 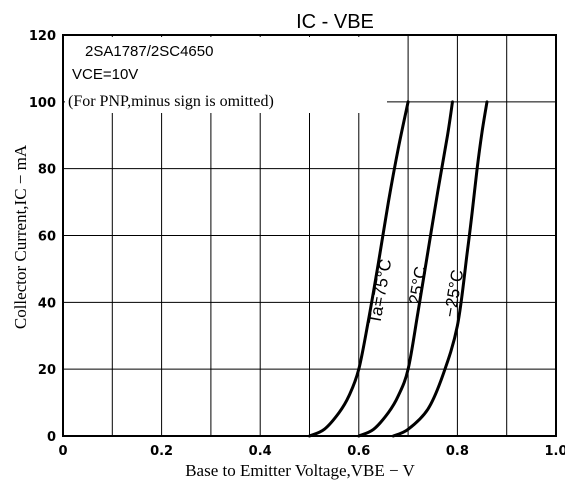 I want to click on device-label: 2SA1787/2SC4650, so click(x=149, y=51).